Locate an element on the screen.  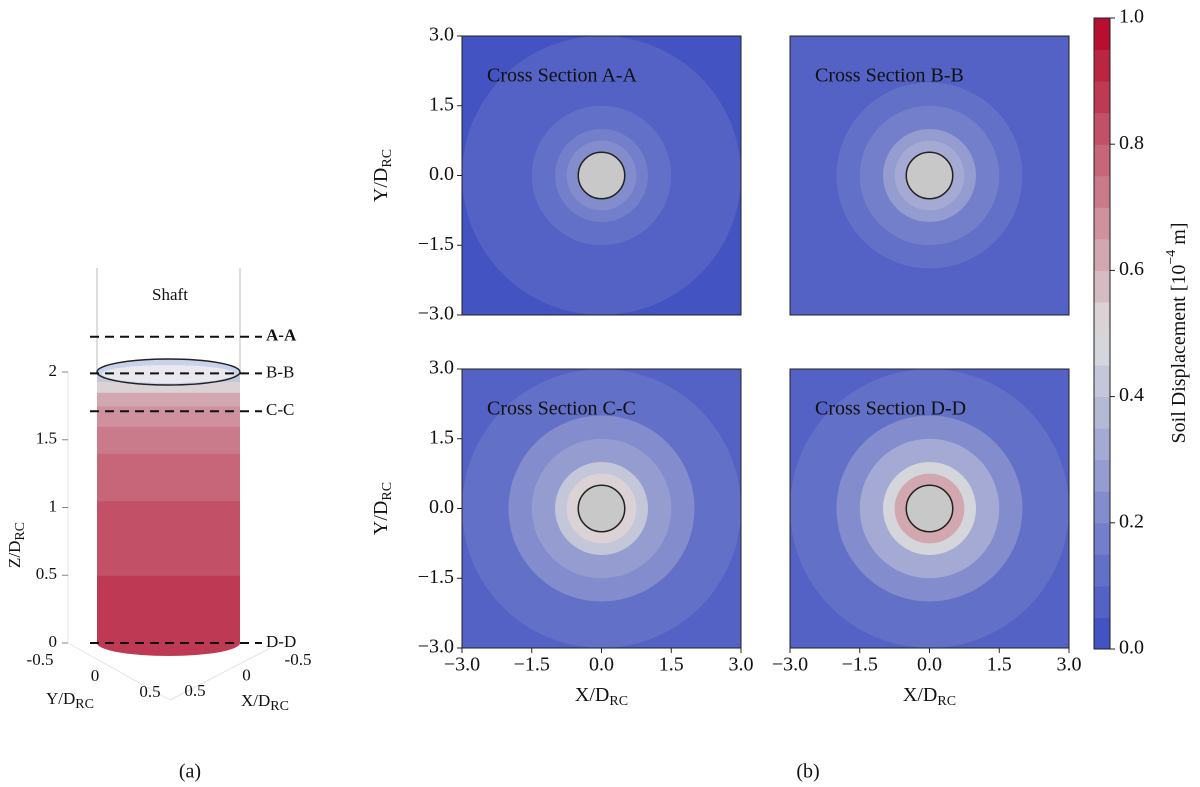
colorbar-tick-label: 0.8 is located at coordinates (1131, 143).